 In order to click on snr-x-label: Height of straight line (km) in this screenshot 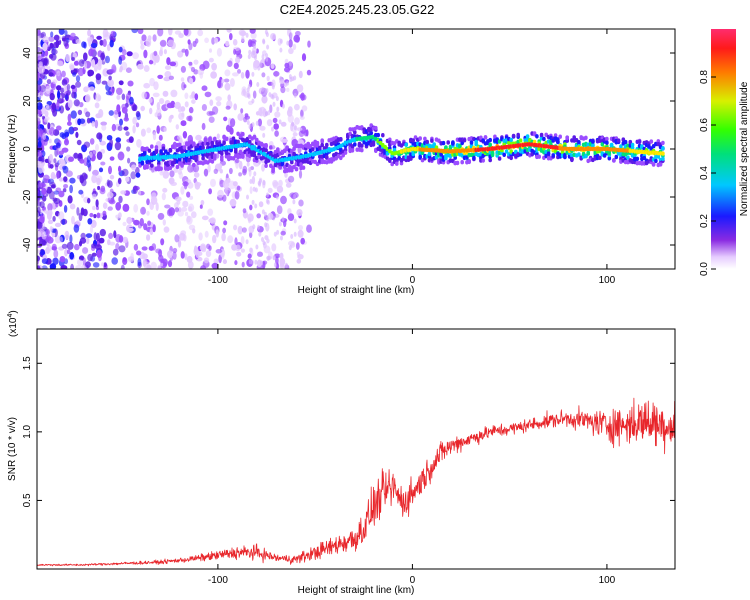, I will do `click(356, 590)`.